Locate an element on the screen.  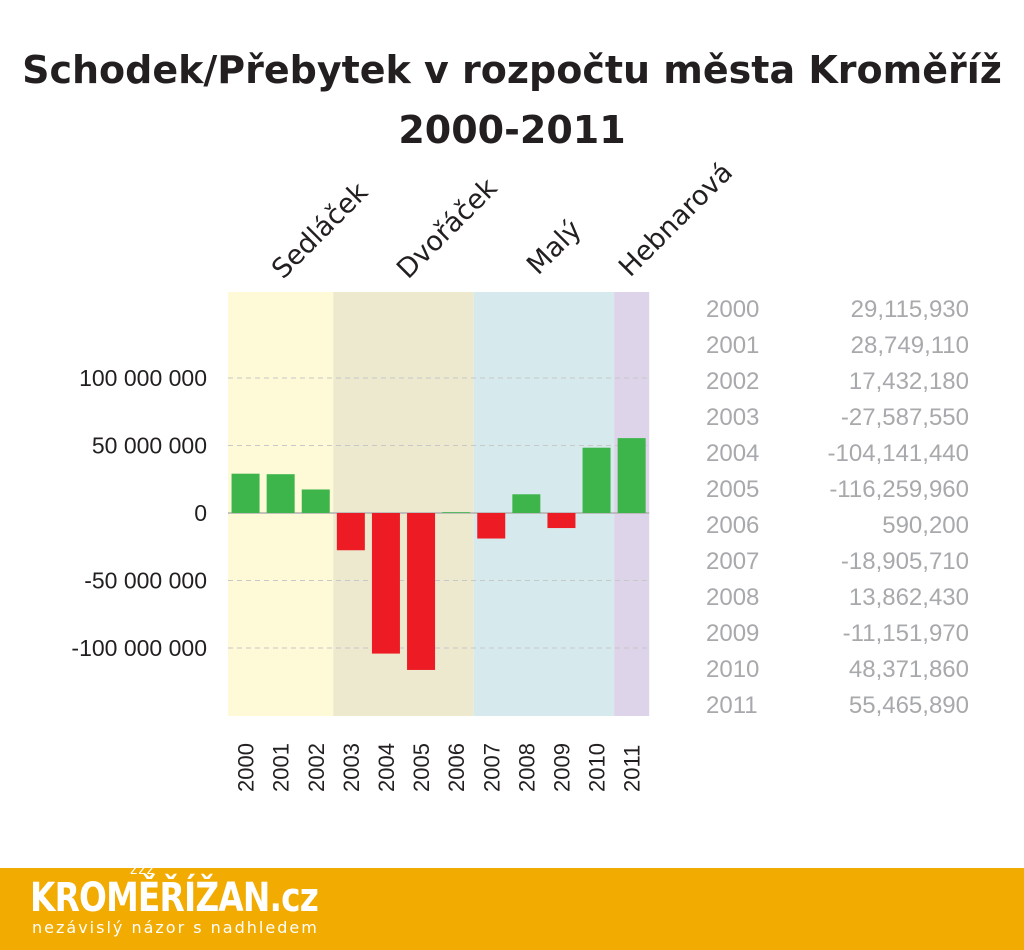
value-table-row: 2010 48,371,860 is located at coordinates (836, 670).